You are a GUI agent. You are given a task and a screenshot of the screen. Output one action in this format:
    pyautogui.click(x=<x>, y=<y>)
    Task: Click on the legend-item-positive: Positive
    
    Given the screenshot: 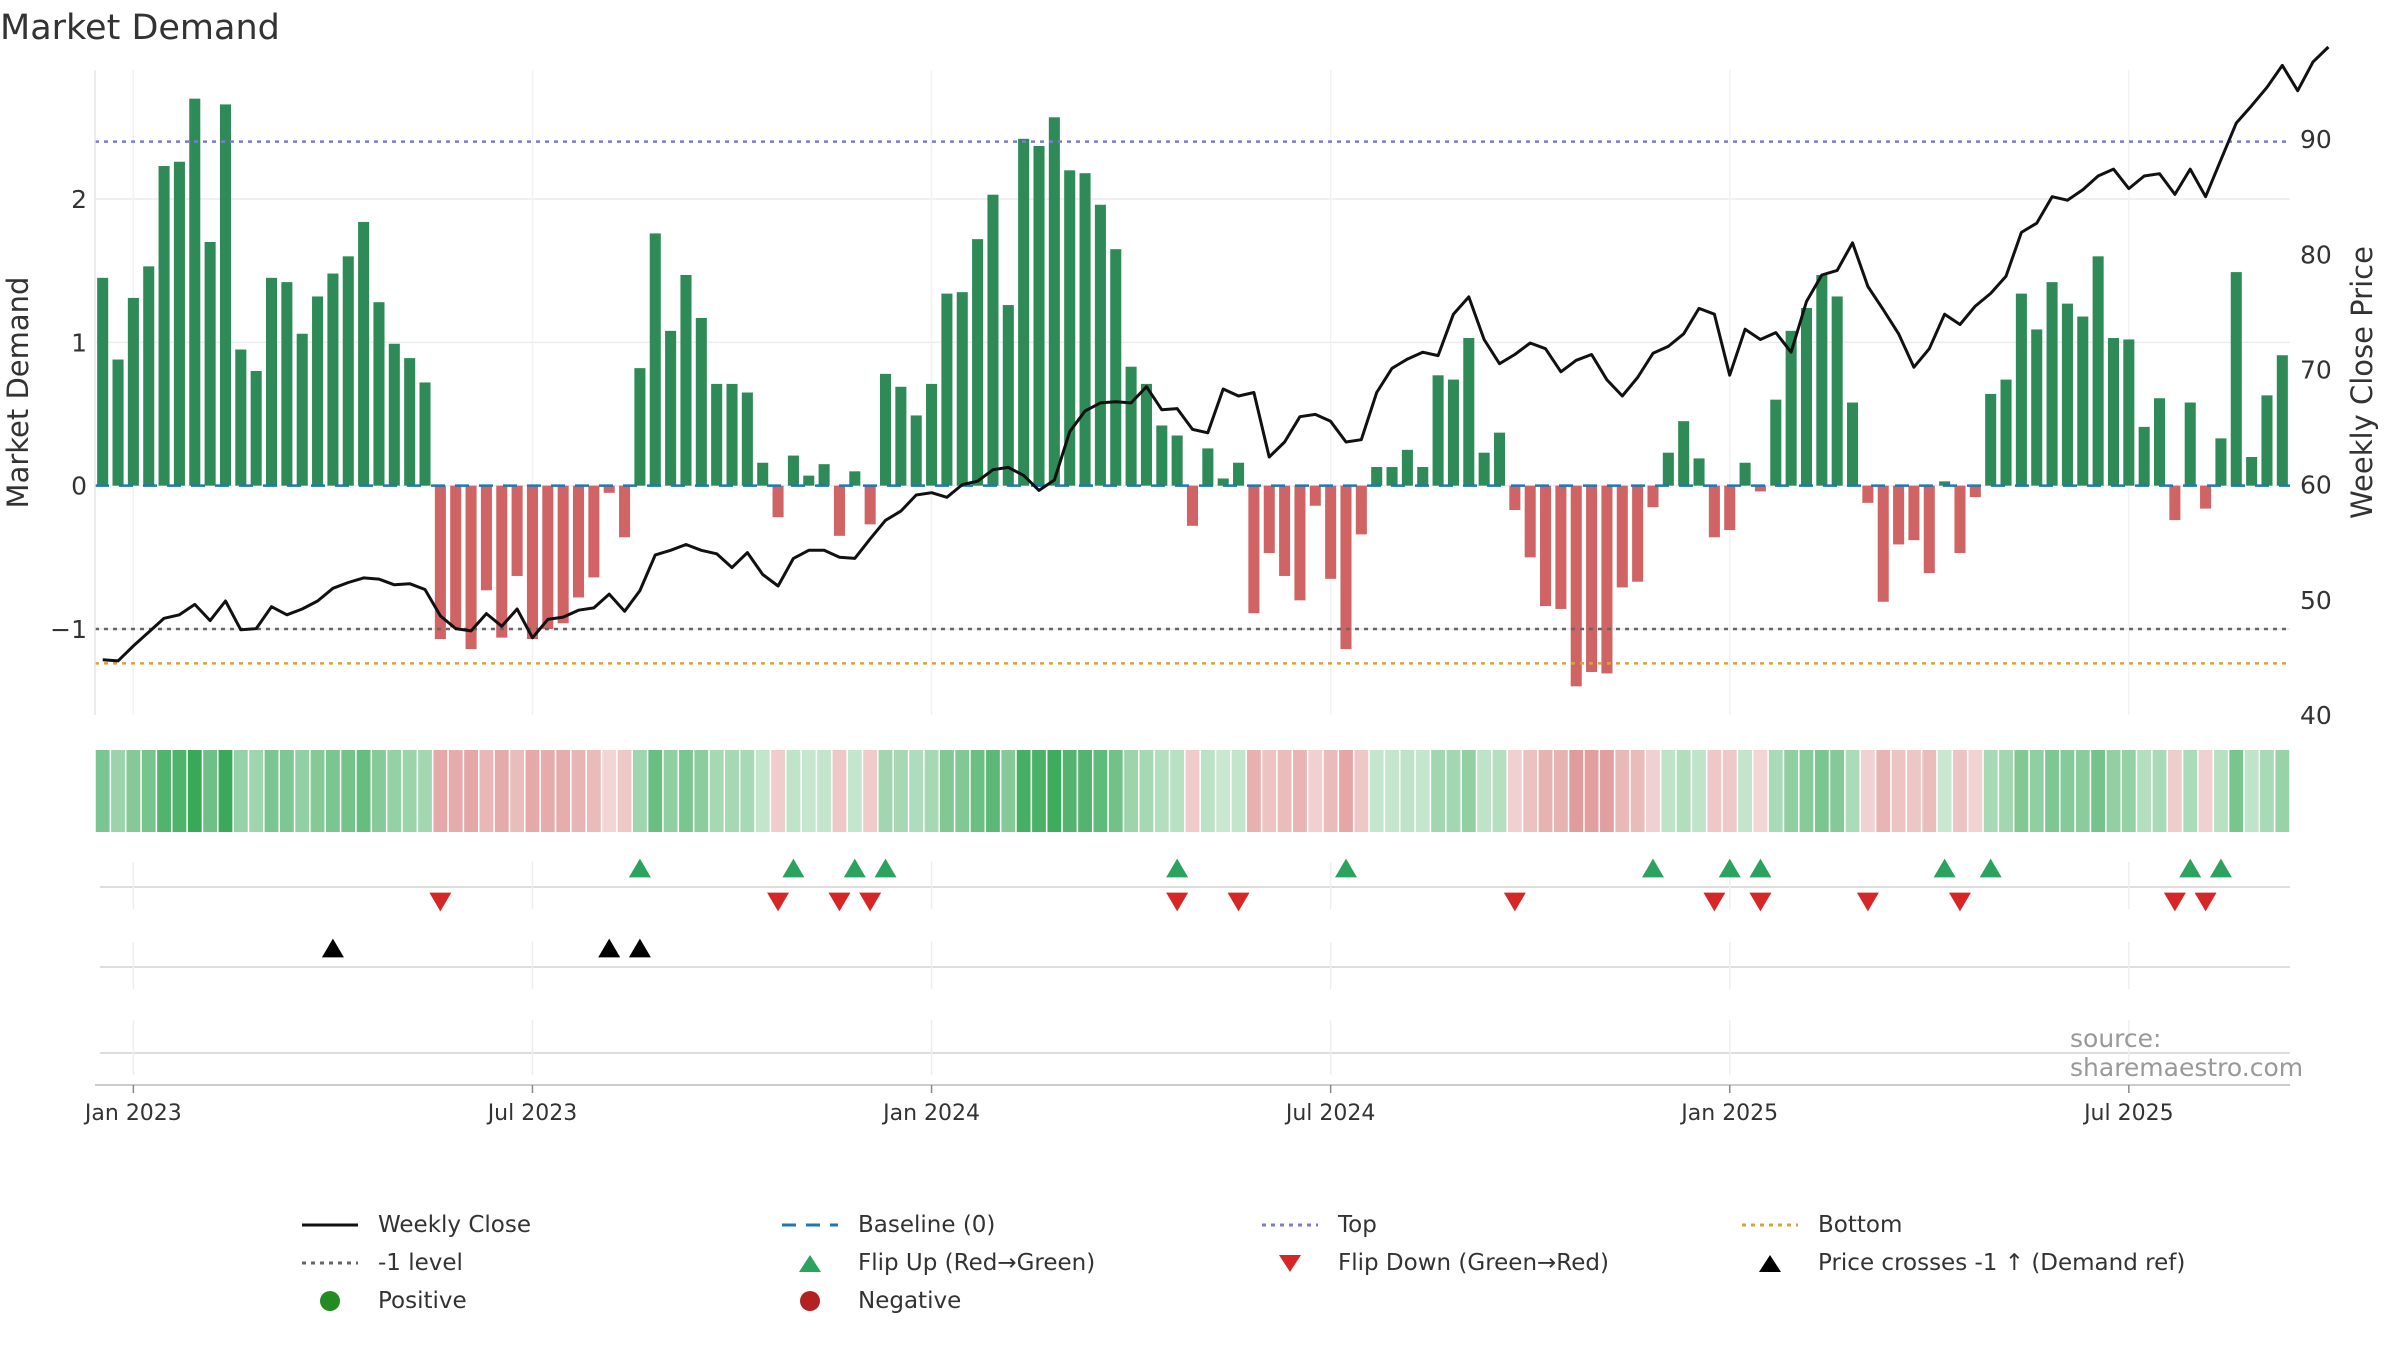 What is the action you would take?
    pyautogui.click(x=383, y=1301)
    